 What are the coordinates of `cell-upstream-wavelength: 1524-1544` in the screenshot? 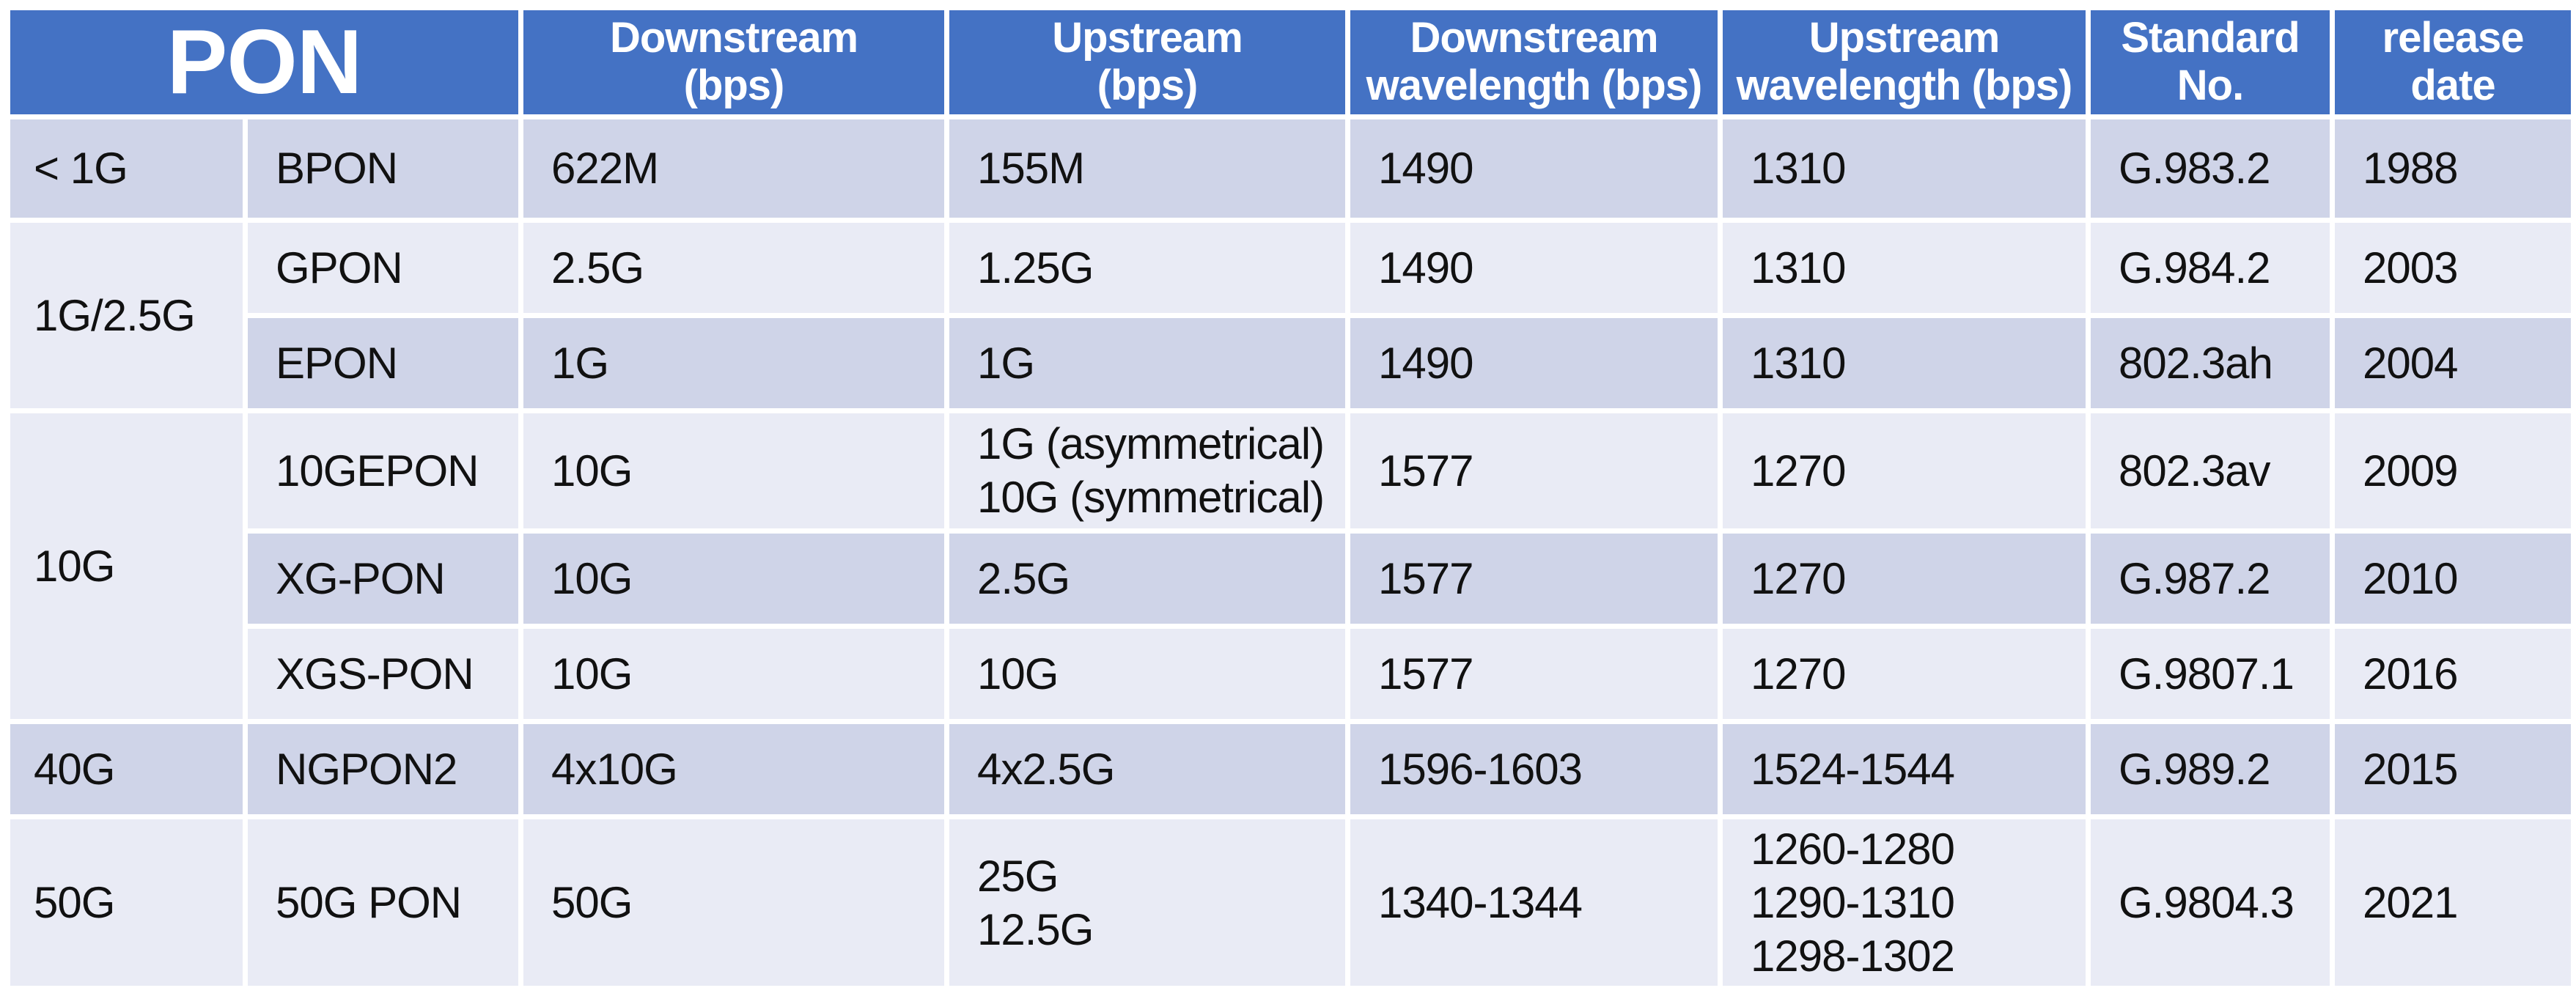 It's located at (1904, 768).